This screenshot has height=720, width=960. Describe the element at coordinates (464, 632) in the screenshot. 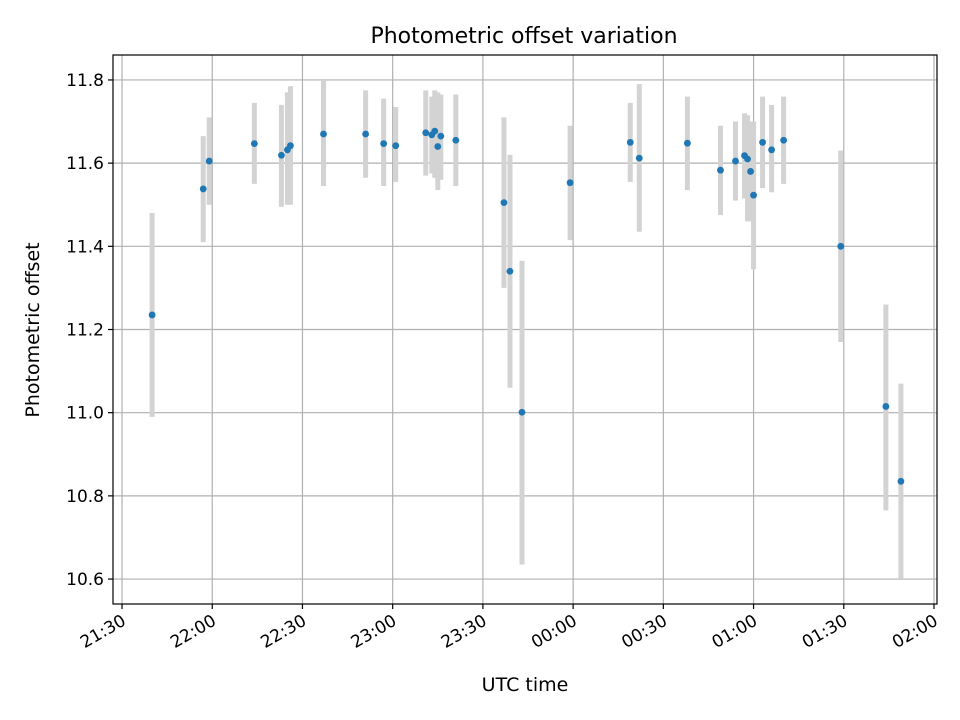

I see `x-tick-label: 23:30` at that location.